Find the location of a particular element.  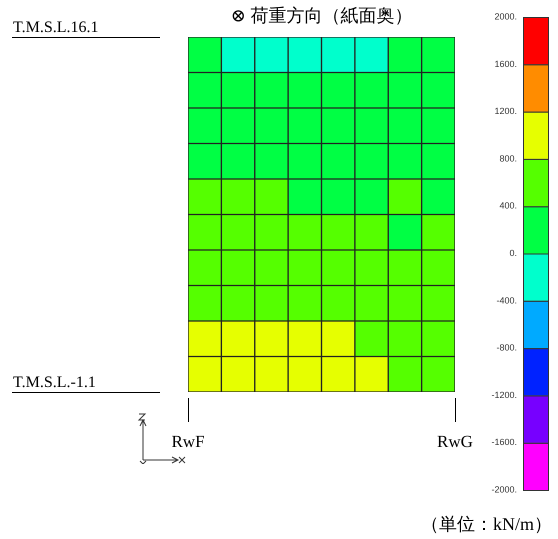

color-bar-label: -1200. is located at coordinates (504, 395).